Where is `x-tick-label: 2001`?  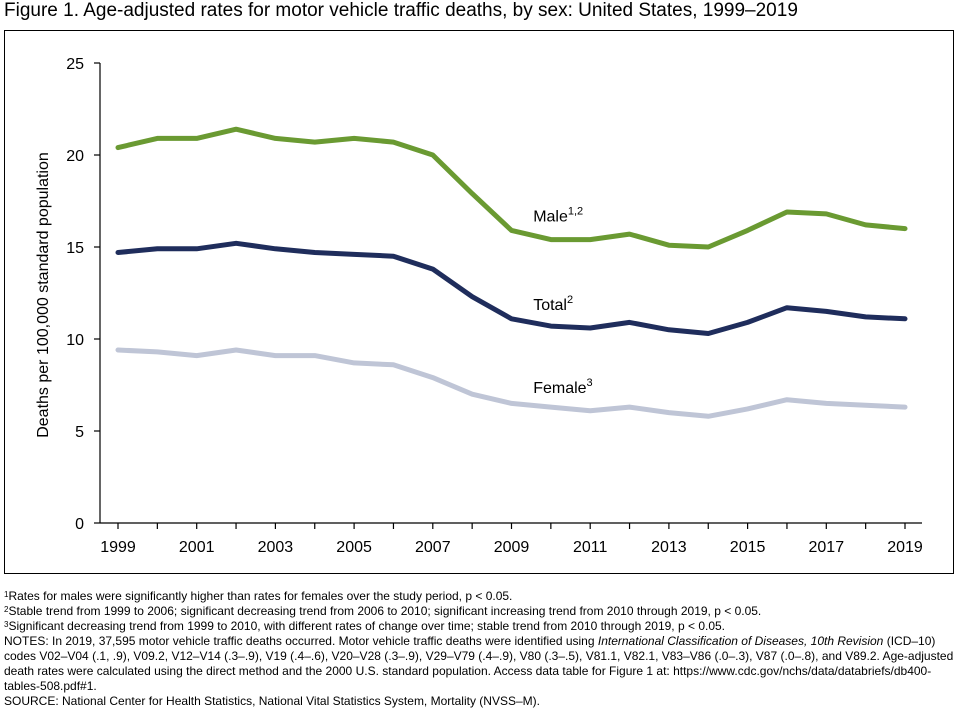
x-tick-label: 2001 is located at coordinates (197, 547).